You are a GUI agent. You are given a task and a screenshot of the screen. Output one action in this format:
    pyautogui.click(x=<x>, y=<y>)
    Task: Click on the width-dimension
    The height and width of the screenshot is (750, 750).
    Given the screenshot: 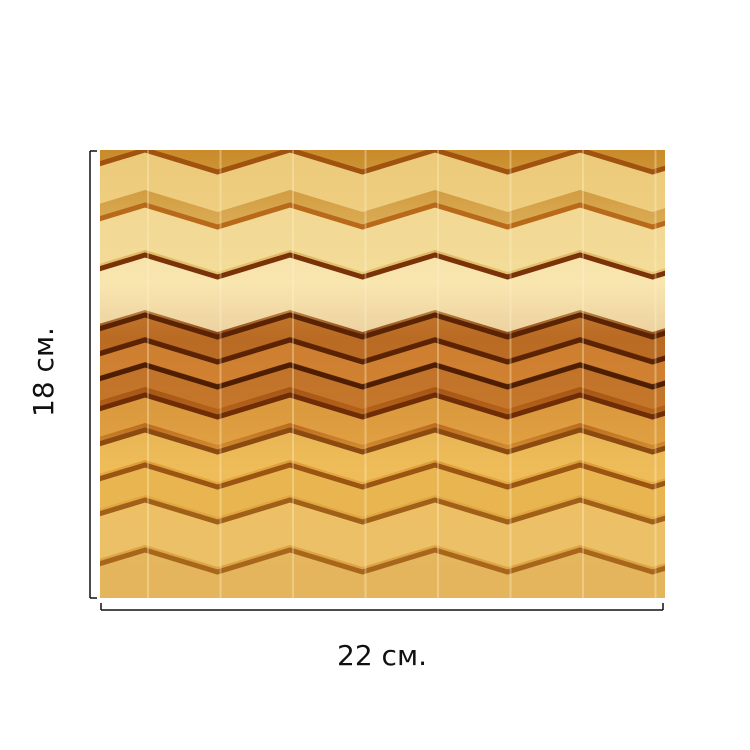 What is the action you would take?
    pyautogui.click(x=382, y=607)
    